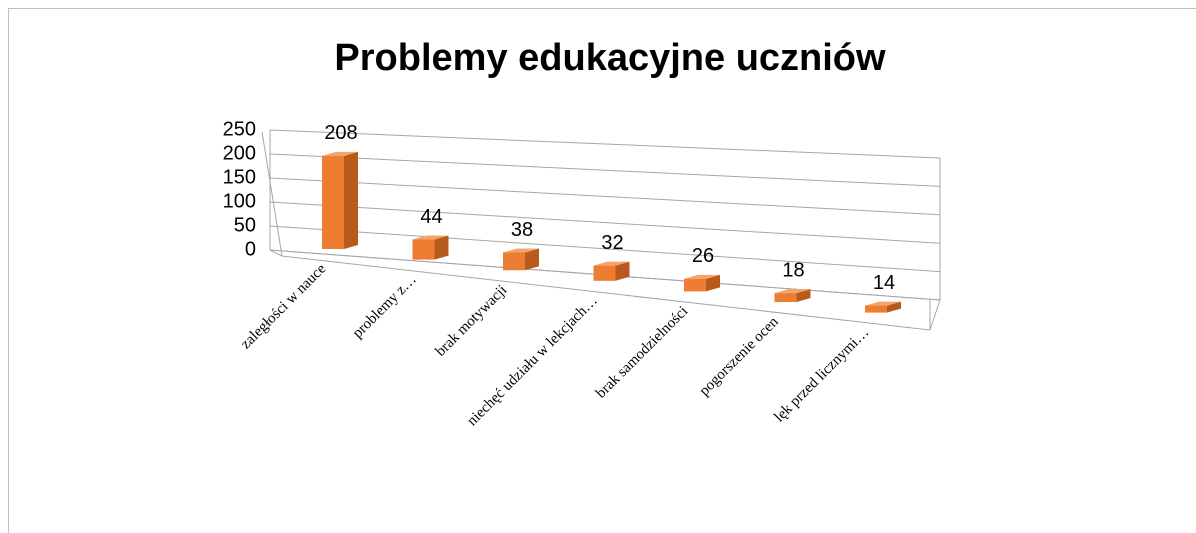 The image size is (1196, 533). What do you see at coordinates (431, 217) in the screenshot?
I see `data-label: 44` at bounding box center [431, 217].